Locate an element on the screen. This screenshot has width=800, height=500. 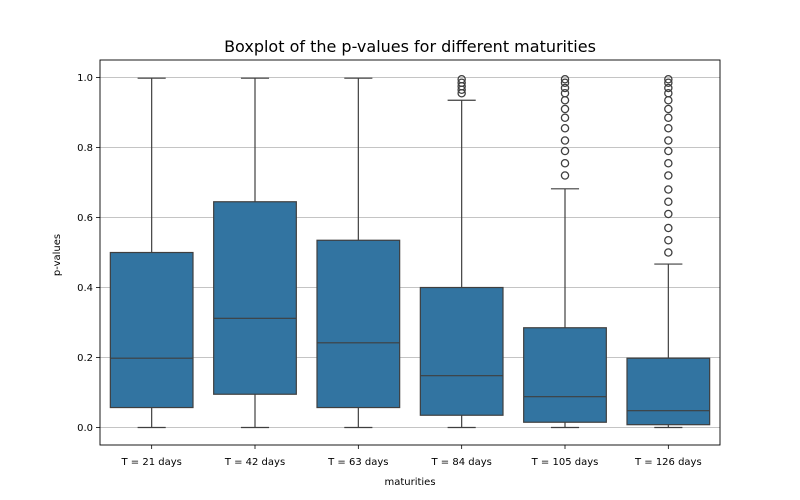
y-tick-label: 0.0 is located at coordinates (85, 428).